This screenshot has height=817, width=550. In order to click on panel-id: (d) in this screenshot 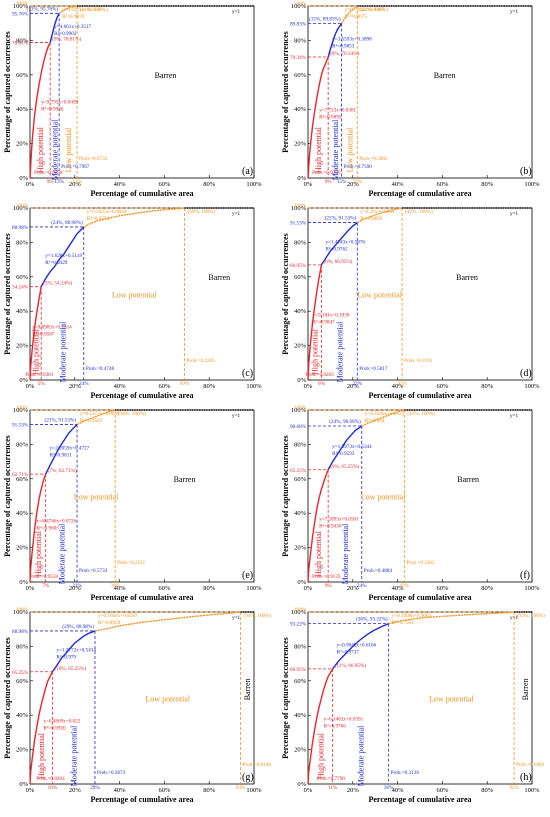, I will do `click(526, 373)`.